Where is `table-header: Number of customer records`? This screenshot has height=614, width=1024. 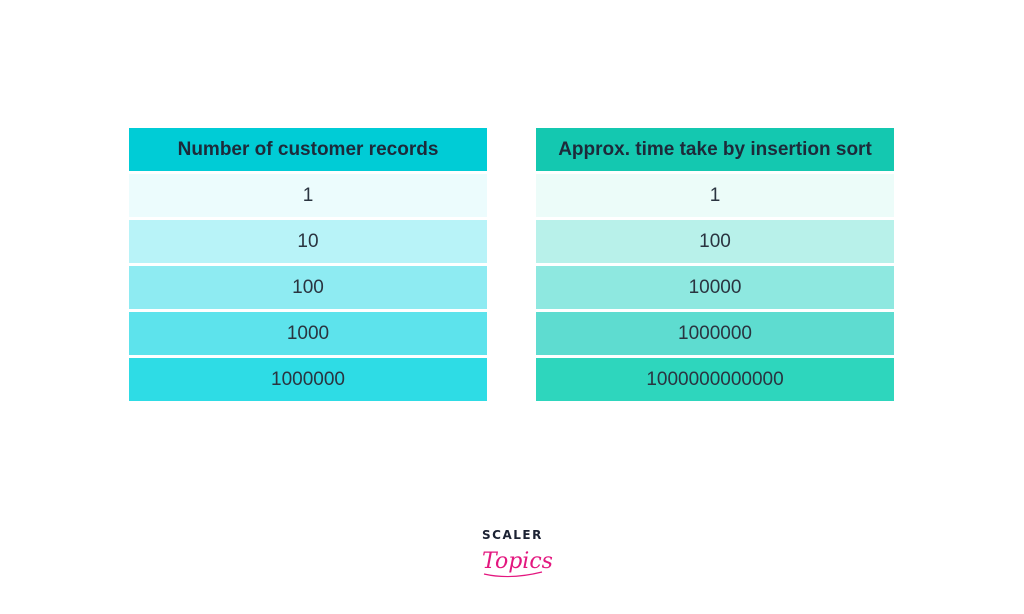 table-header: Number of customer records is located at coordinates (308, 149).